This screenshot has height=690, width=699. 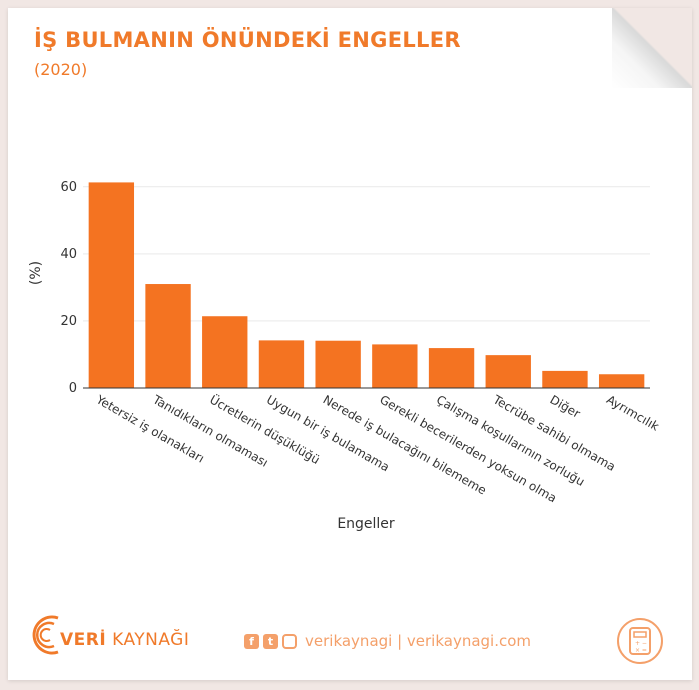 What do you see at coordinates (151, 640) in the screenshot?
I see `brand-name-rest: KAYNAĞI` at bounding box center [151, 640].